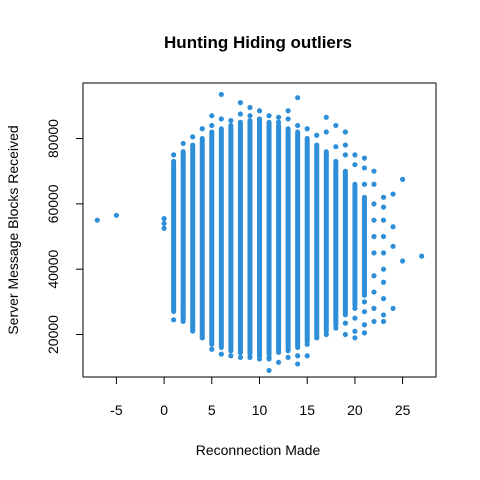  What do you see at coordinates (260, 397) in the screenshot?
I see `x-axis: -5 0 5 10 15 20 25` at bounding box center [260, 397].